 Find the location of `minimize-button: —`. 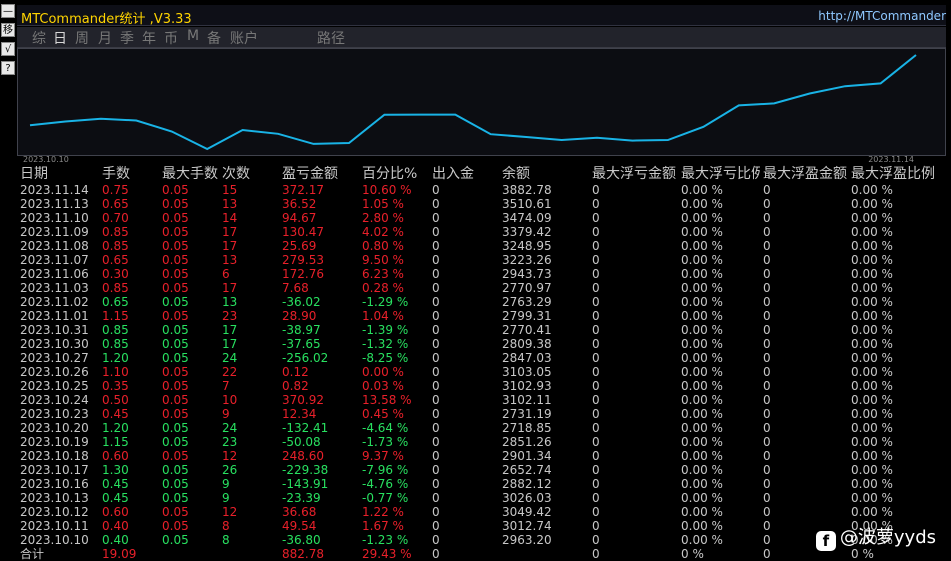

minimize-button: — is located at coordinates (8, 11).